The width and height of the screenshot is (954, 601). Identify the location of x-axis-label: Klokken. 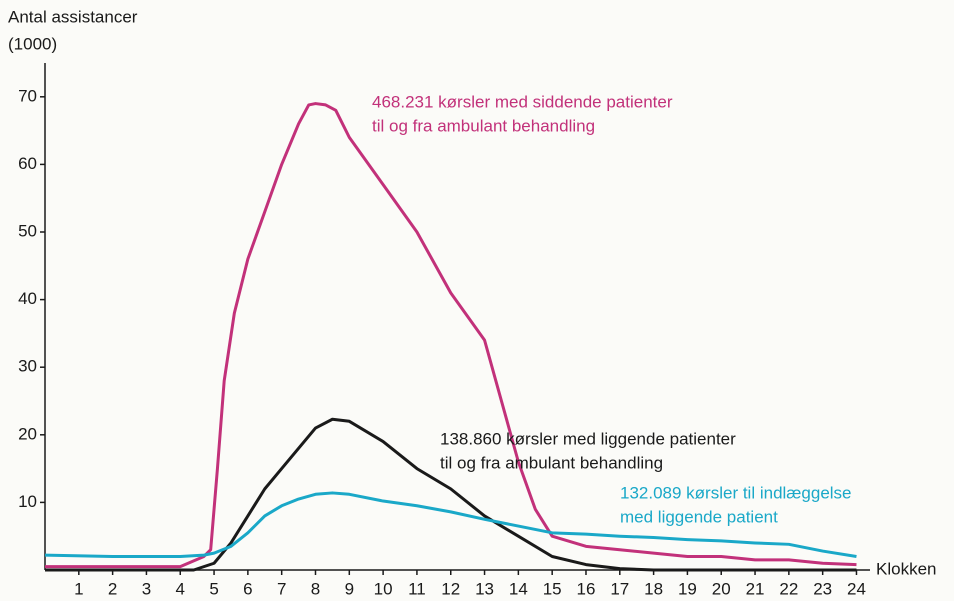
(906, 568).